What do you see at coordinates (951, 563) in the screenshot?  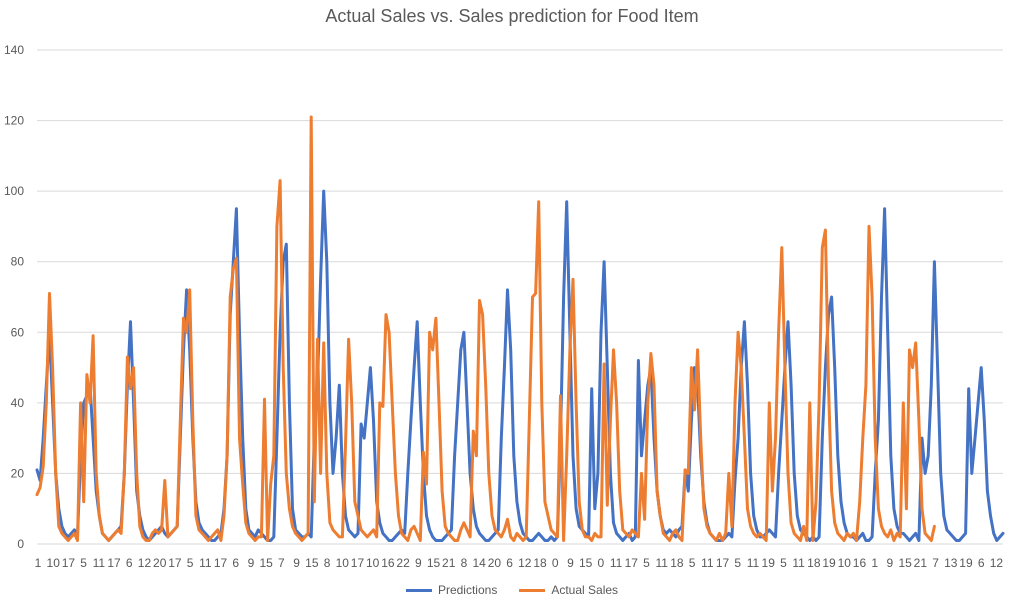 I see `x-tick-label: 13` at bounding box center [951, 563].